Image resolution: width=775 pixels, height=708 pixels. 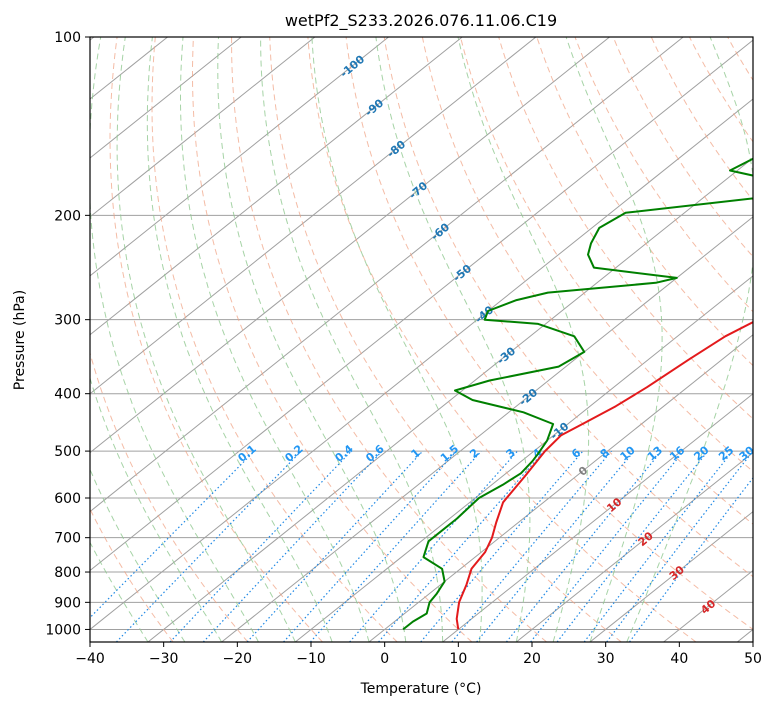 What do you see at coordinates (90, 659) in the screenshot?
I see `x-tick-label: −40` at bounding box center [90, 659].